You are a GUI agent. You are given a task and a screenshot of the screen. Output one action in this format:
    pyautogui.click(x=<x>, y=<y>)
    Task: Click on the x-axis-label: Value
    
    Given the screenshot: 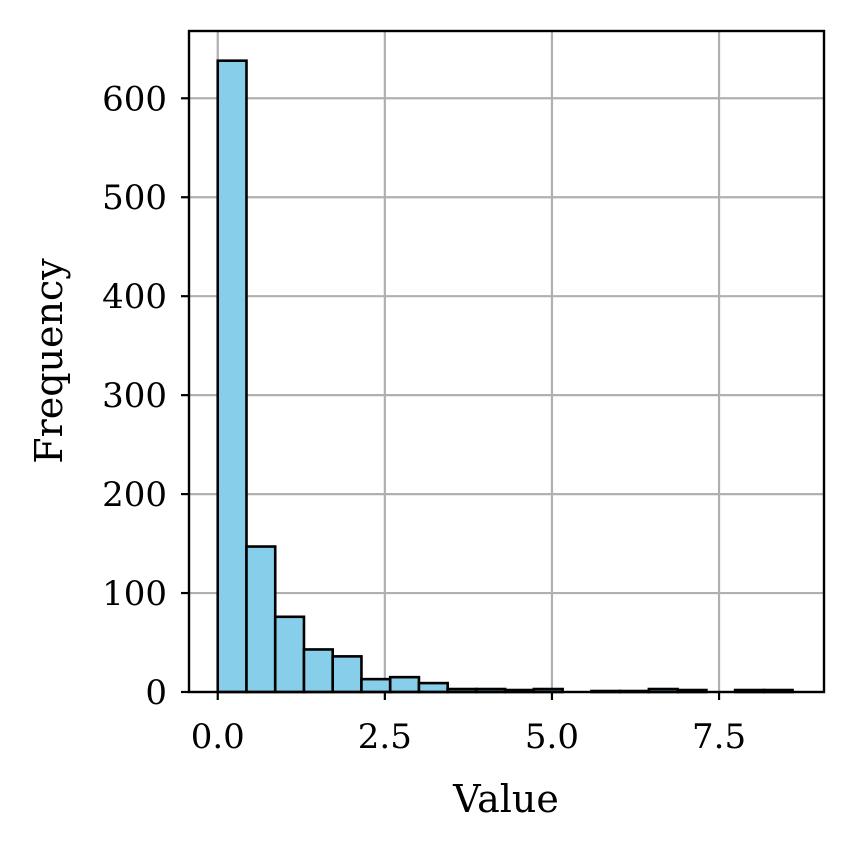 What is the action you would take?
    pyautogui.click(x=505, y=799)
    